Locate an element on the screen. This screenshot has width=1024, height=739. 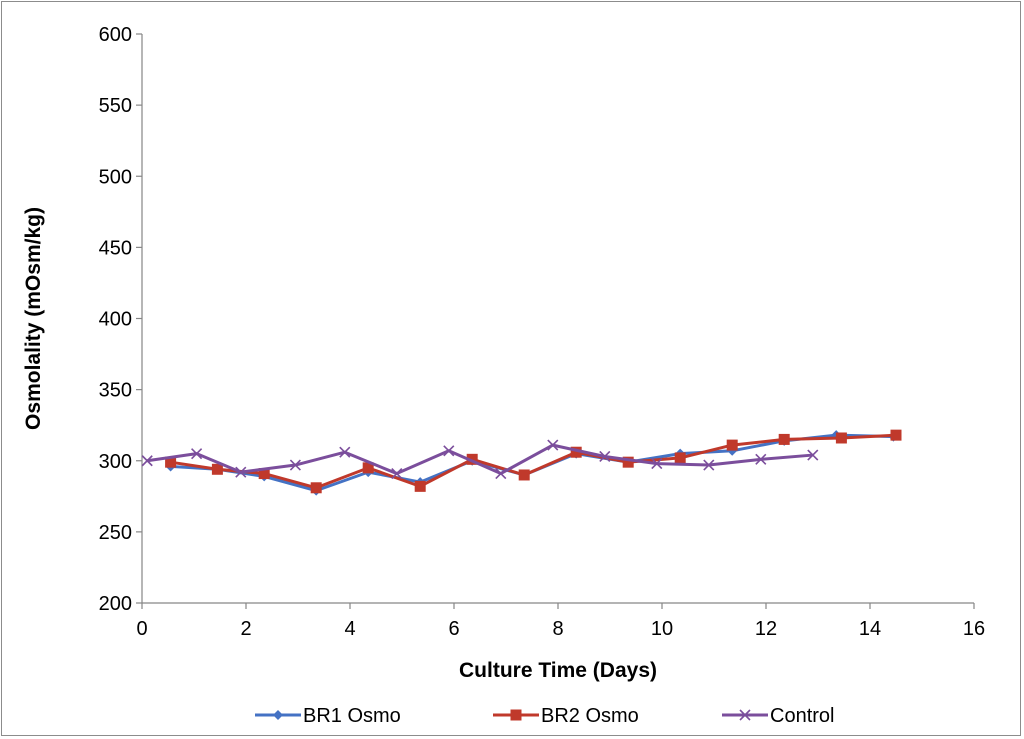
x-tick-label: 4 is located at coordinates (349, 629).